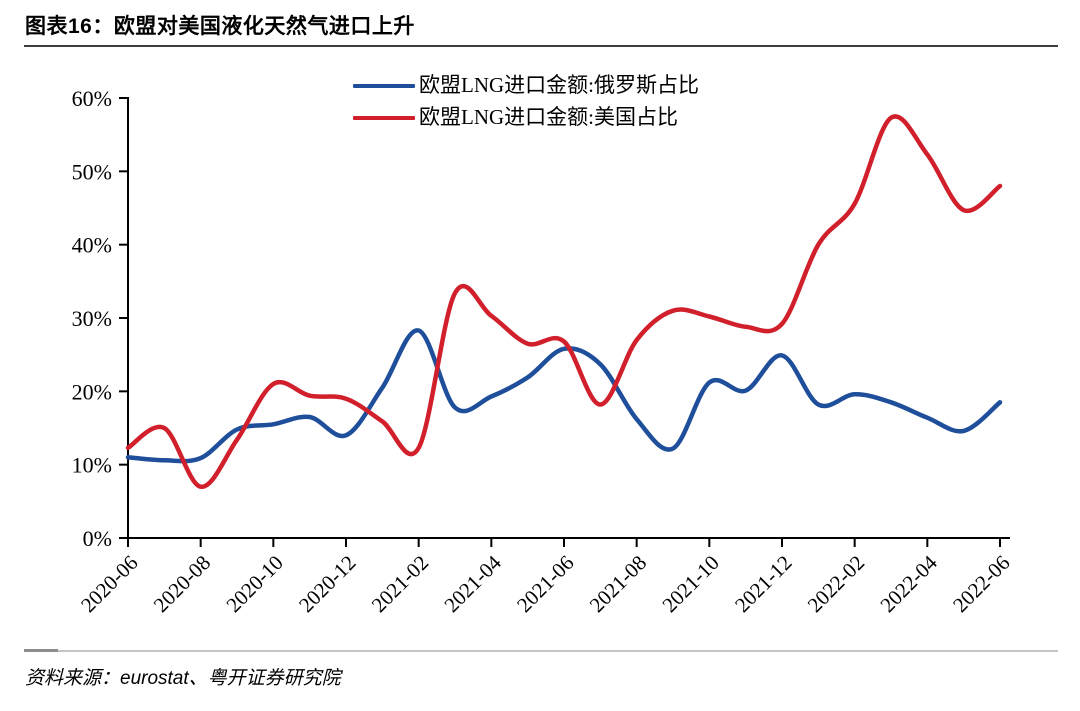  What do you see at coordinates (690, 584) in the screenshot?
I see `x-tick-label: 2021-10` at bounding box center [690, 584].